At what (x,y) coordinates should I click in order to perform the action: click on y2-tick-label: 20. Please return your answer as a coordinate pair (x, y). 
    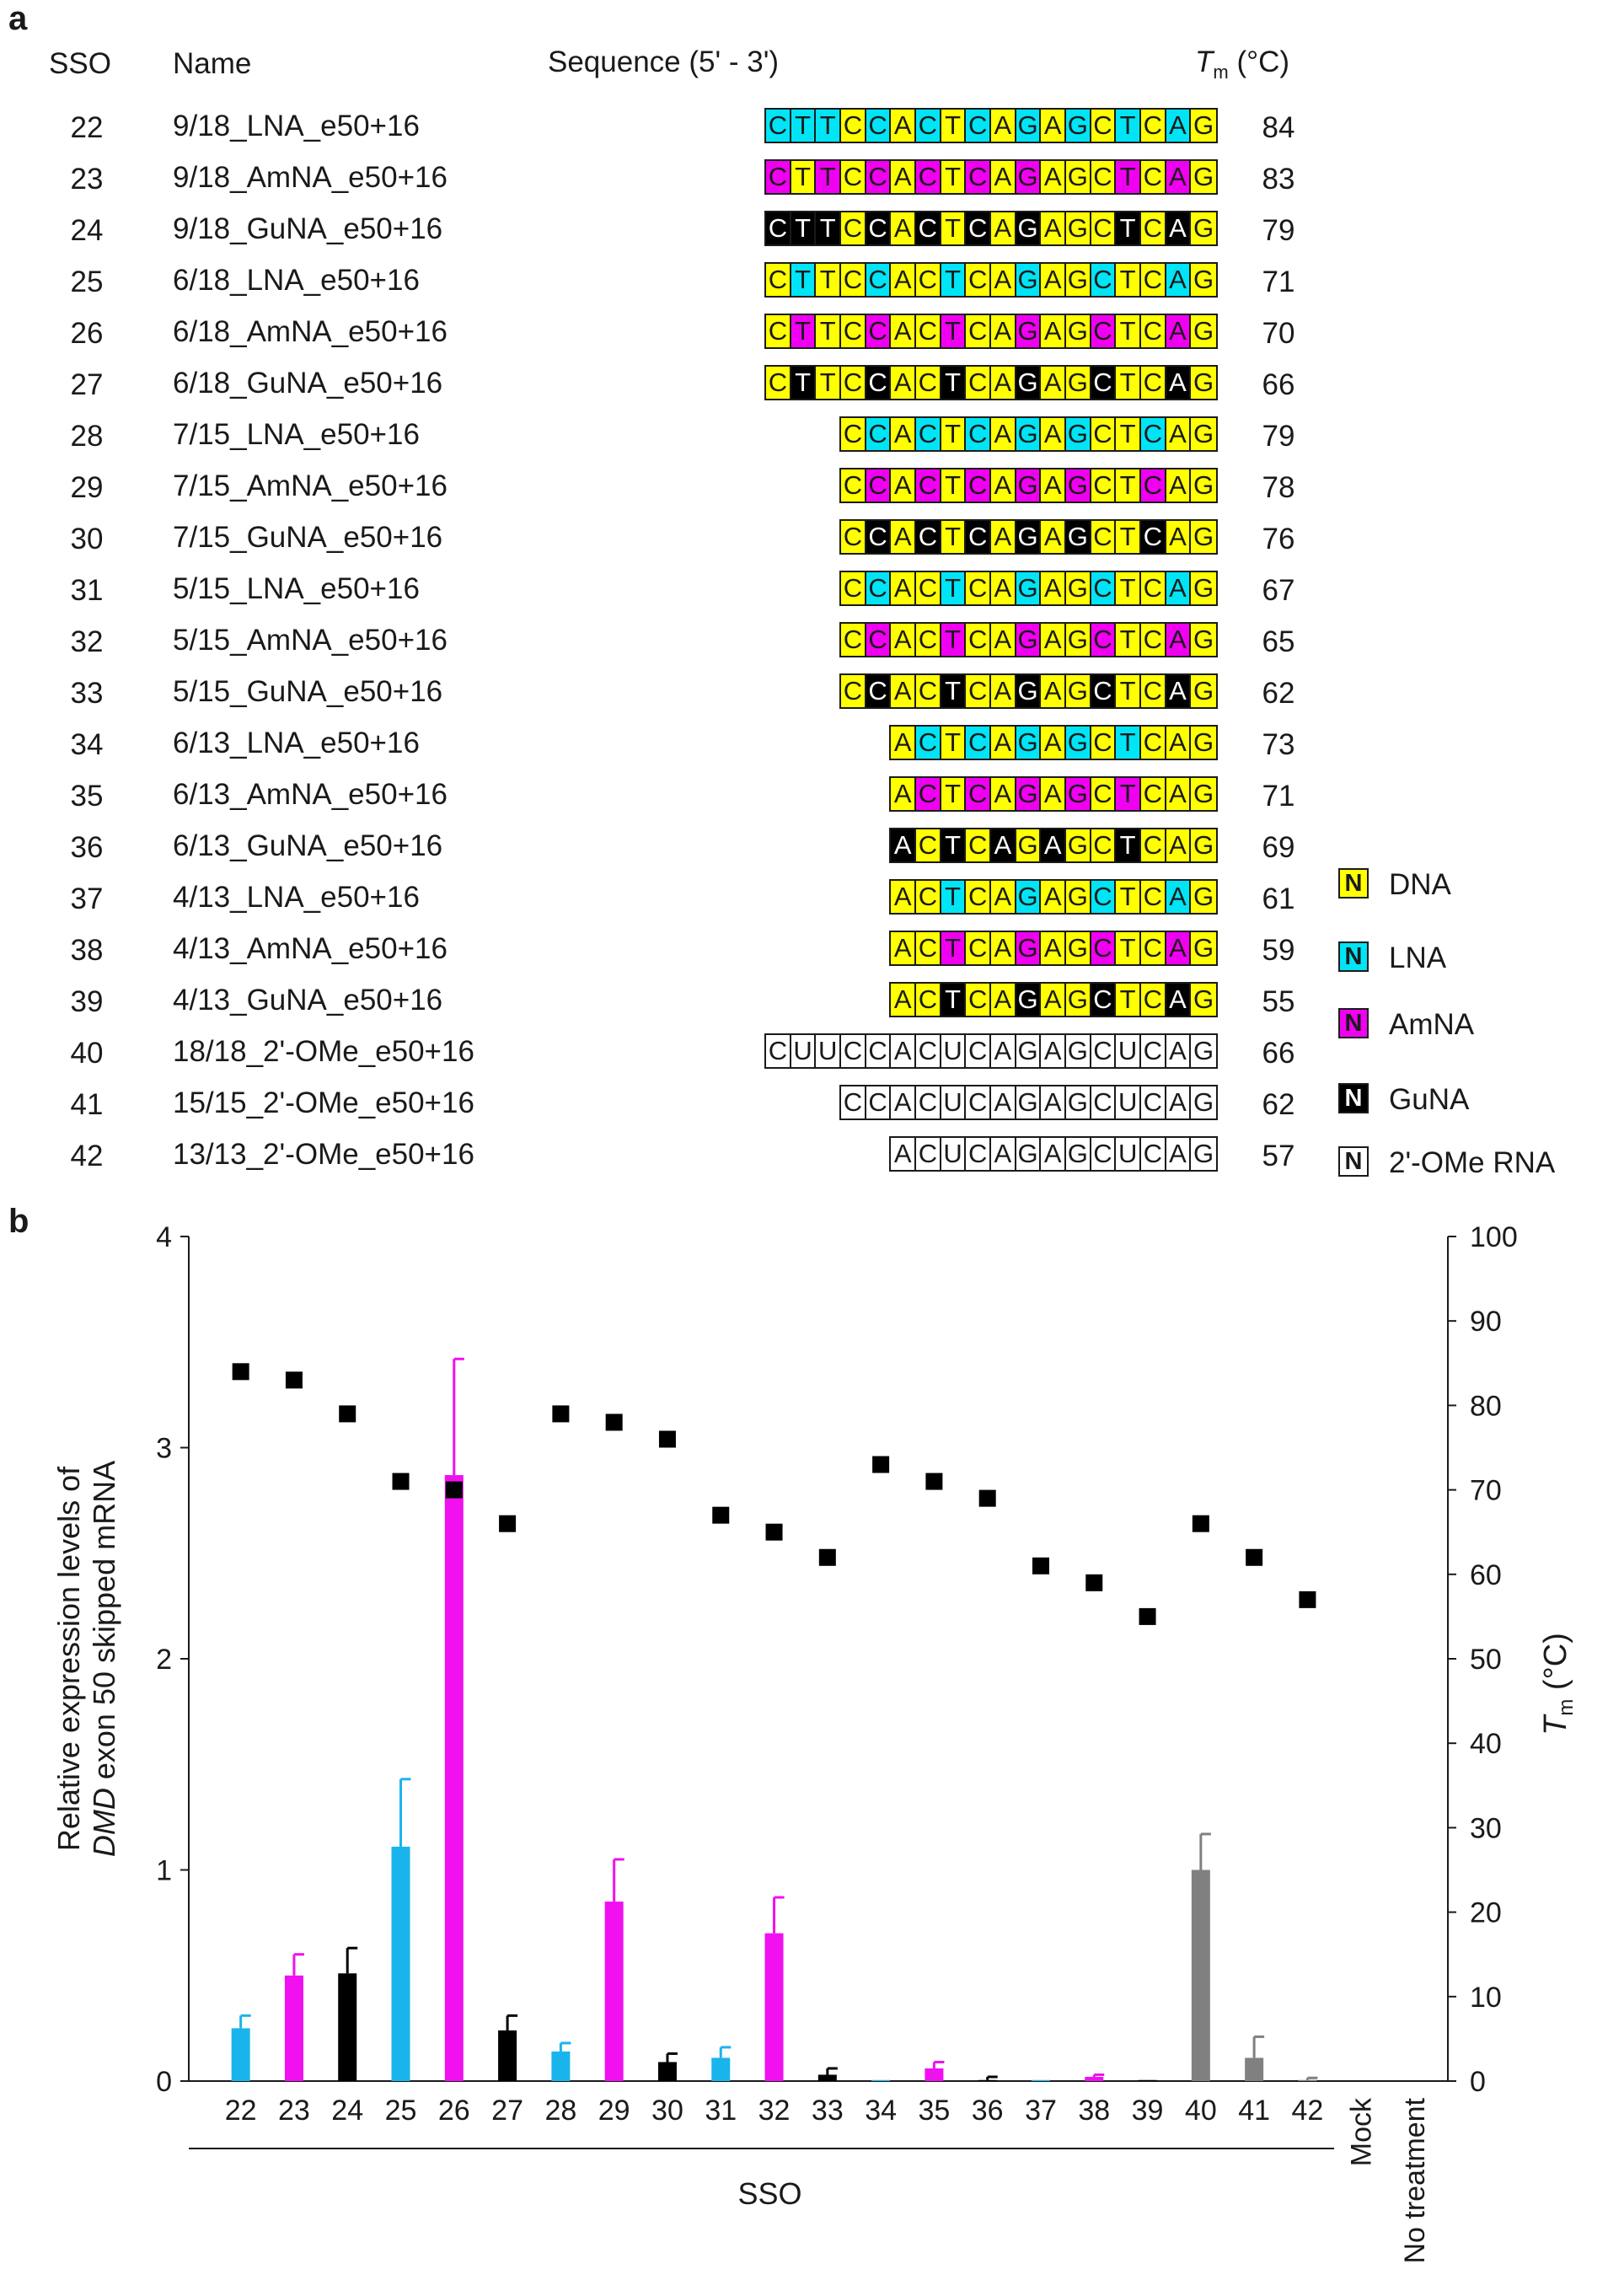
    Looking at the image, I should click on (1486, 1913).